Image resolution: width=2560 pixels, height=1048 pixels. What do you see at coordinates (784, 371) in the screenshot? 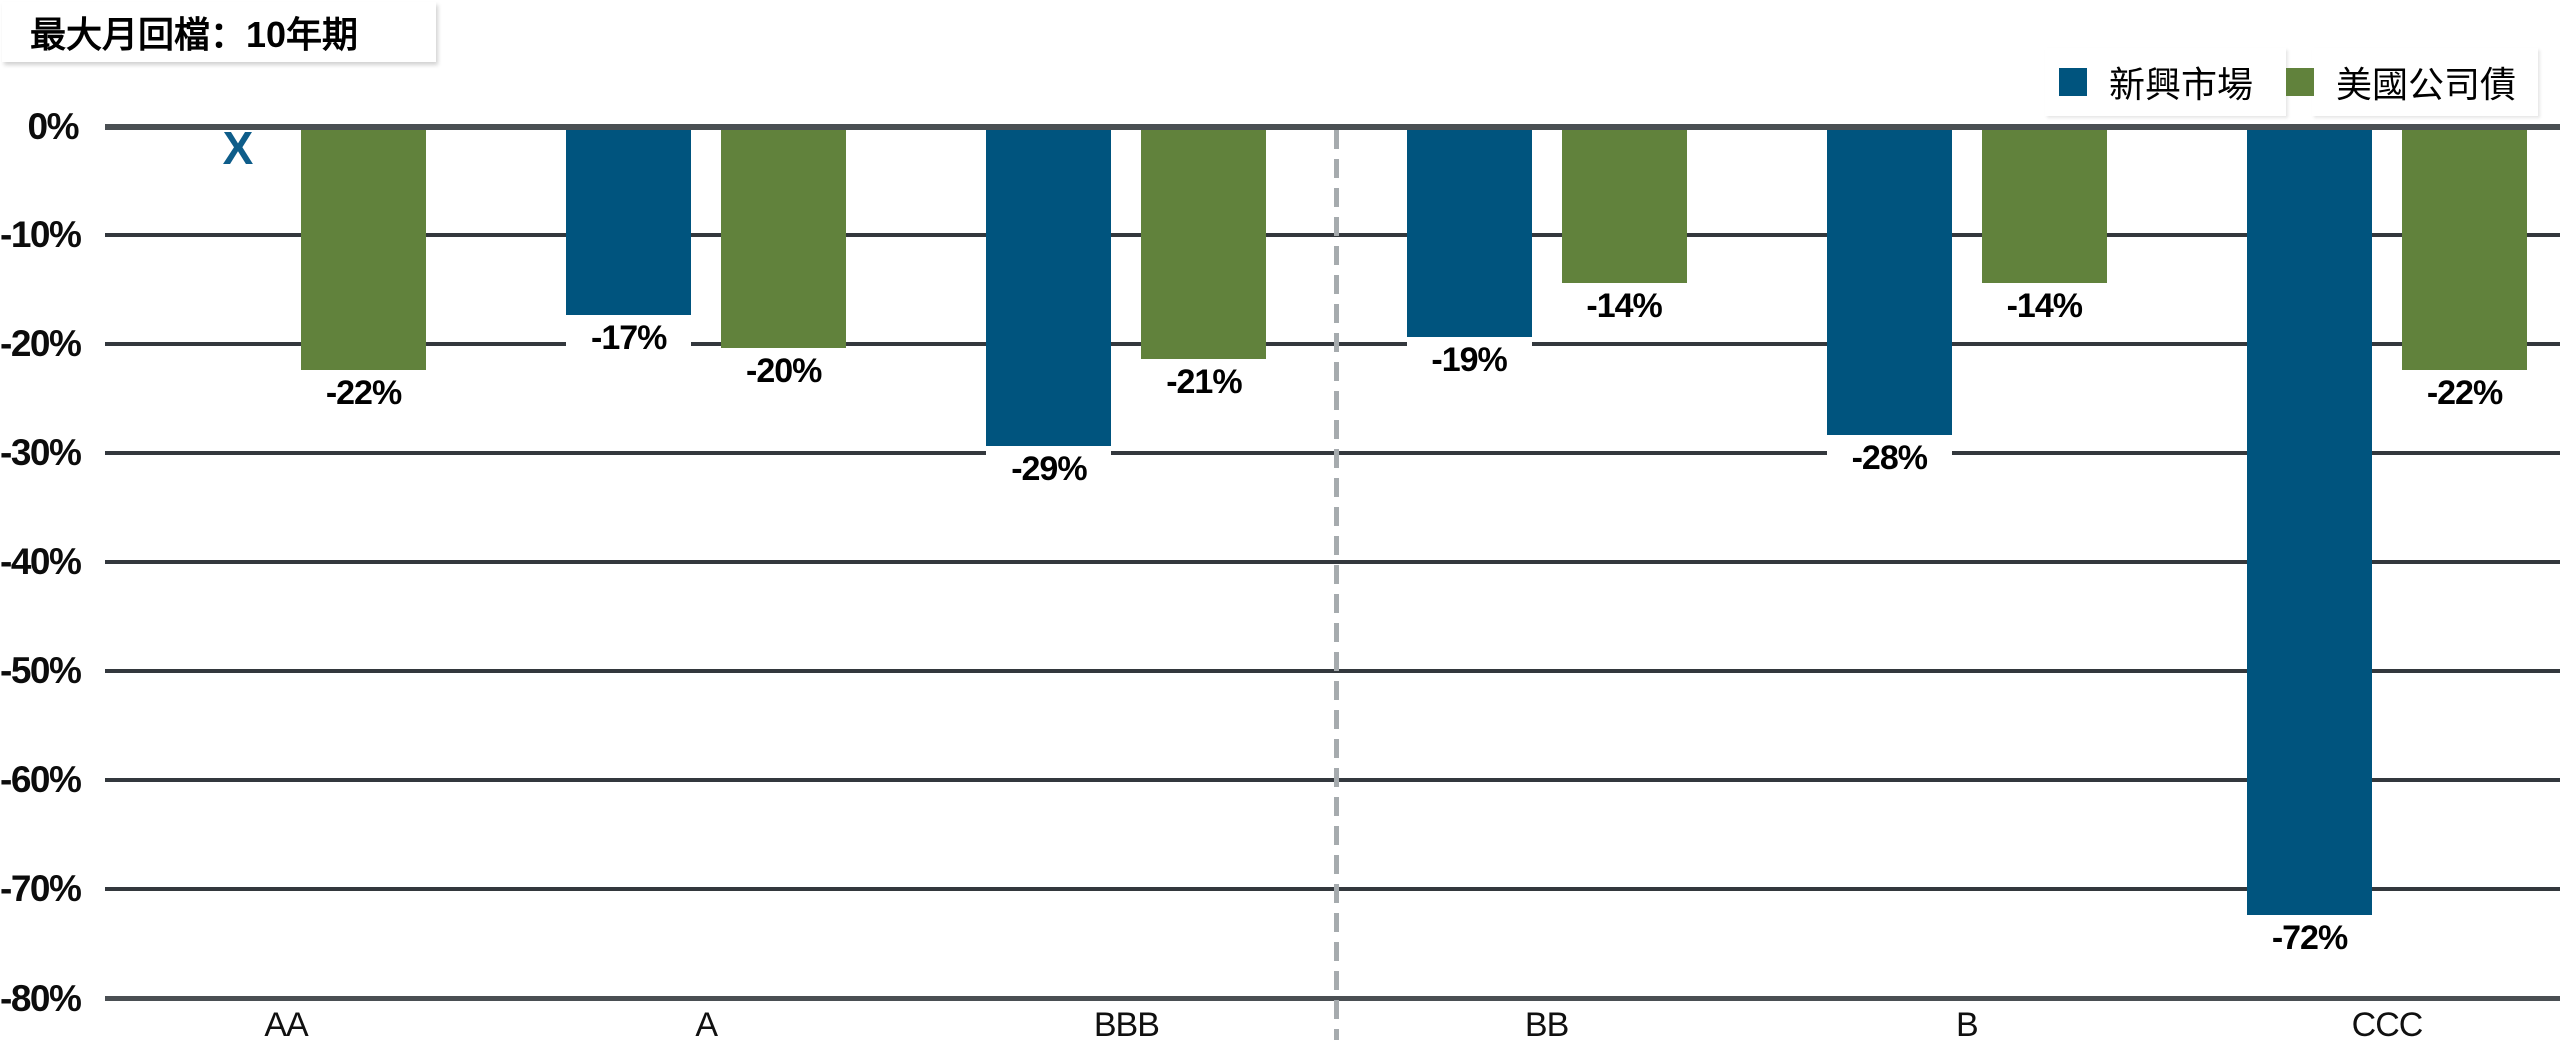
I see `bar-label-us-corporate-bonds-A: -20%` at bounding box center [784, 371].